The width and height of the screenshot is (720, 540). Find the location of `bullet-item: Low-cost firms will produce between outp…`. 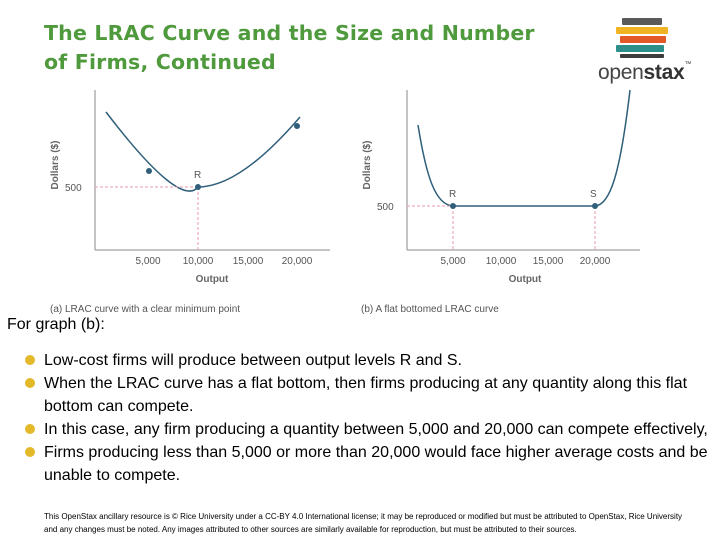

bullet-item: Low-cost firms will produce between outp… is located at coordinates (370, 360).